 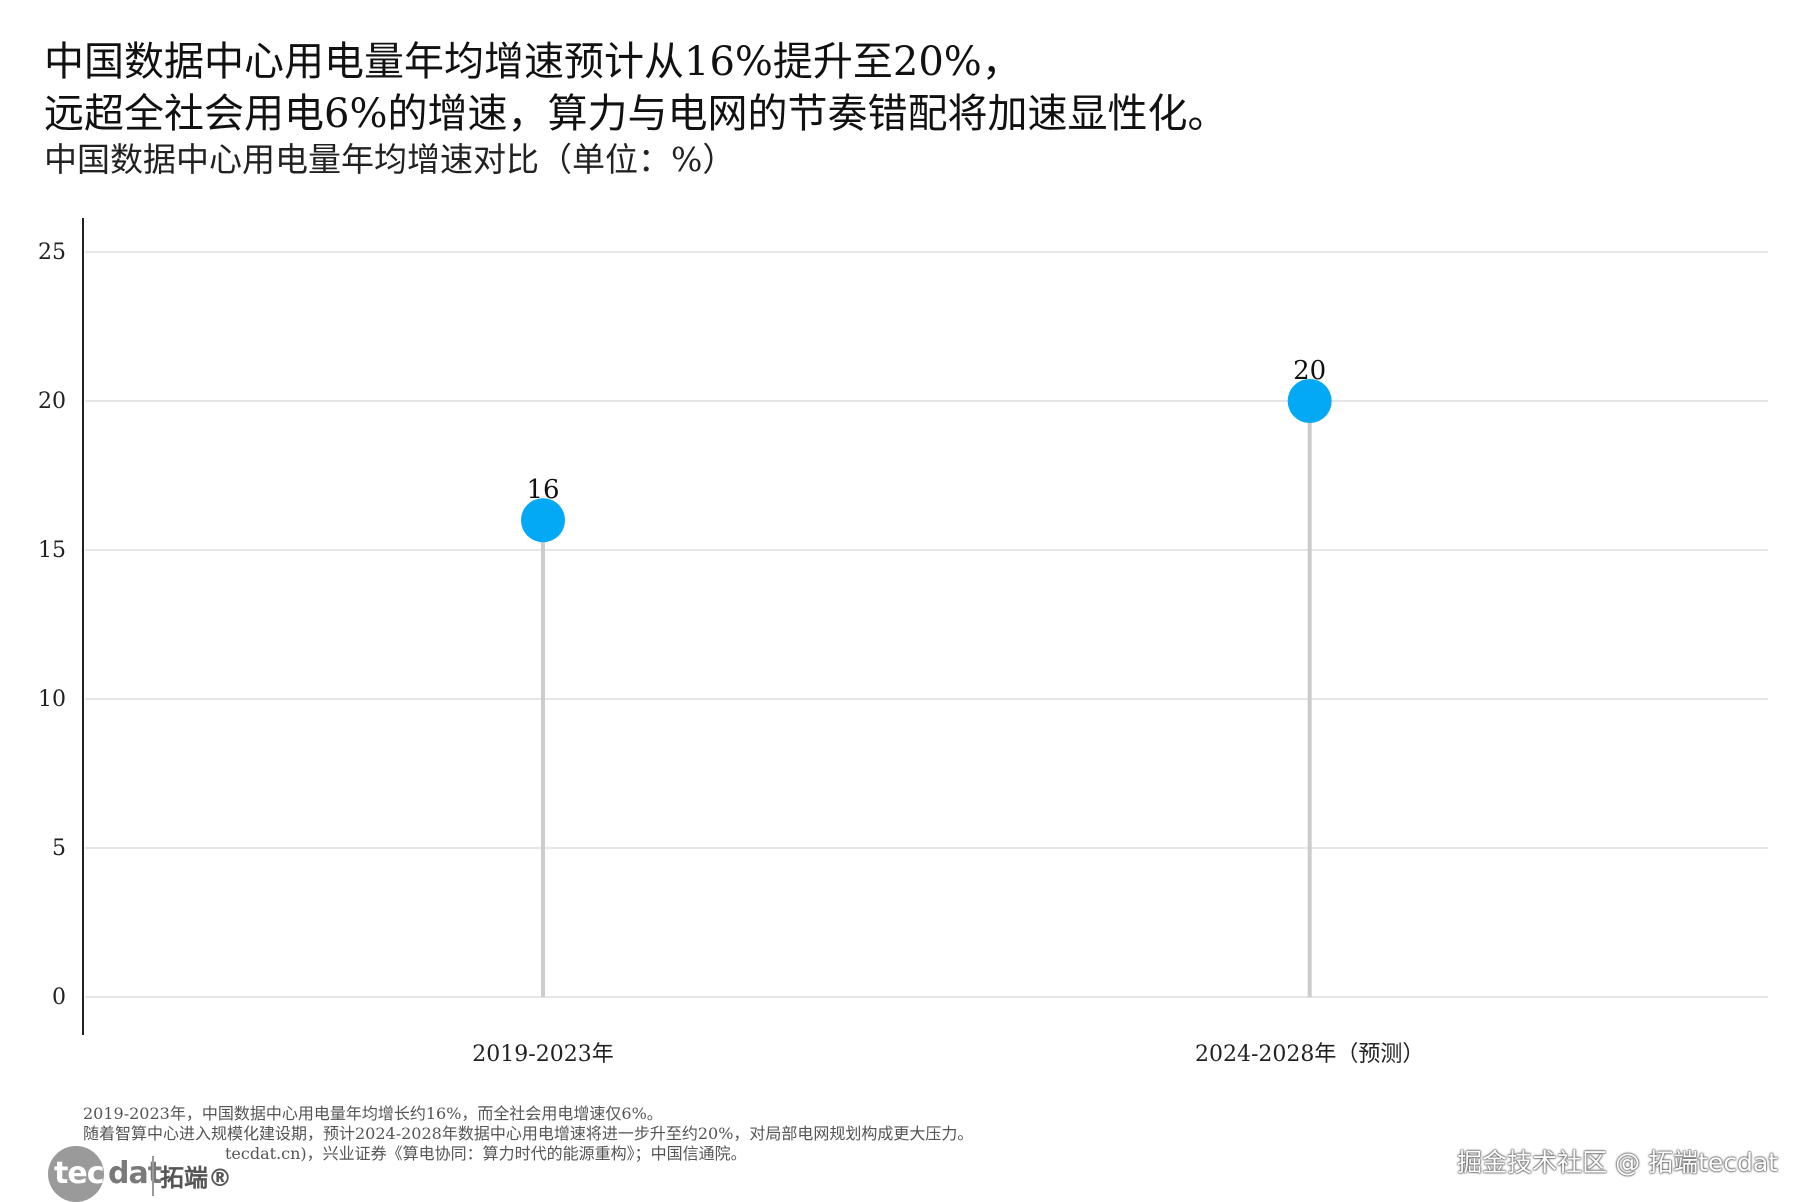 I want to click on logo-text-cn: 拓端®, so click(x=196, y=1178).